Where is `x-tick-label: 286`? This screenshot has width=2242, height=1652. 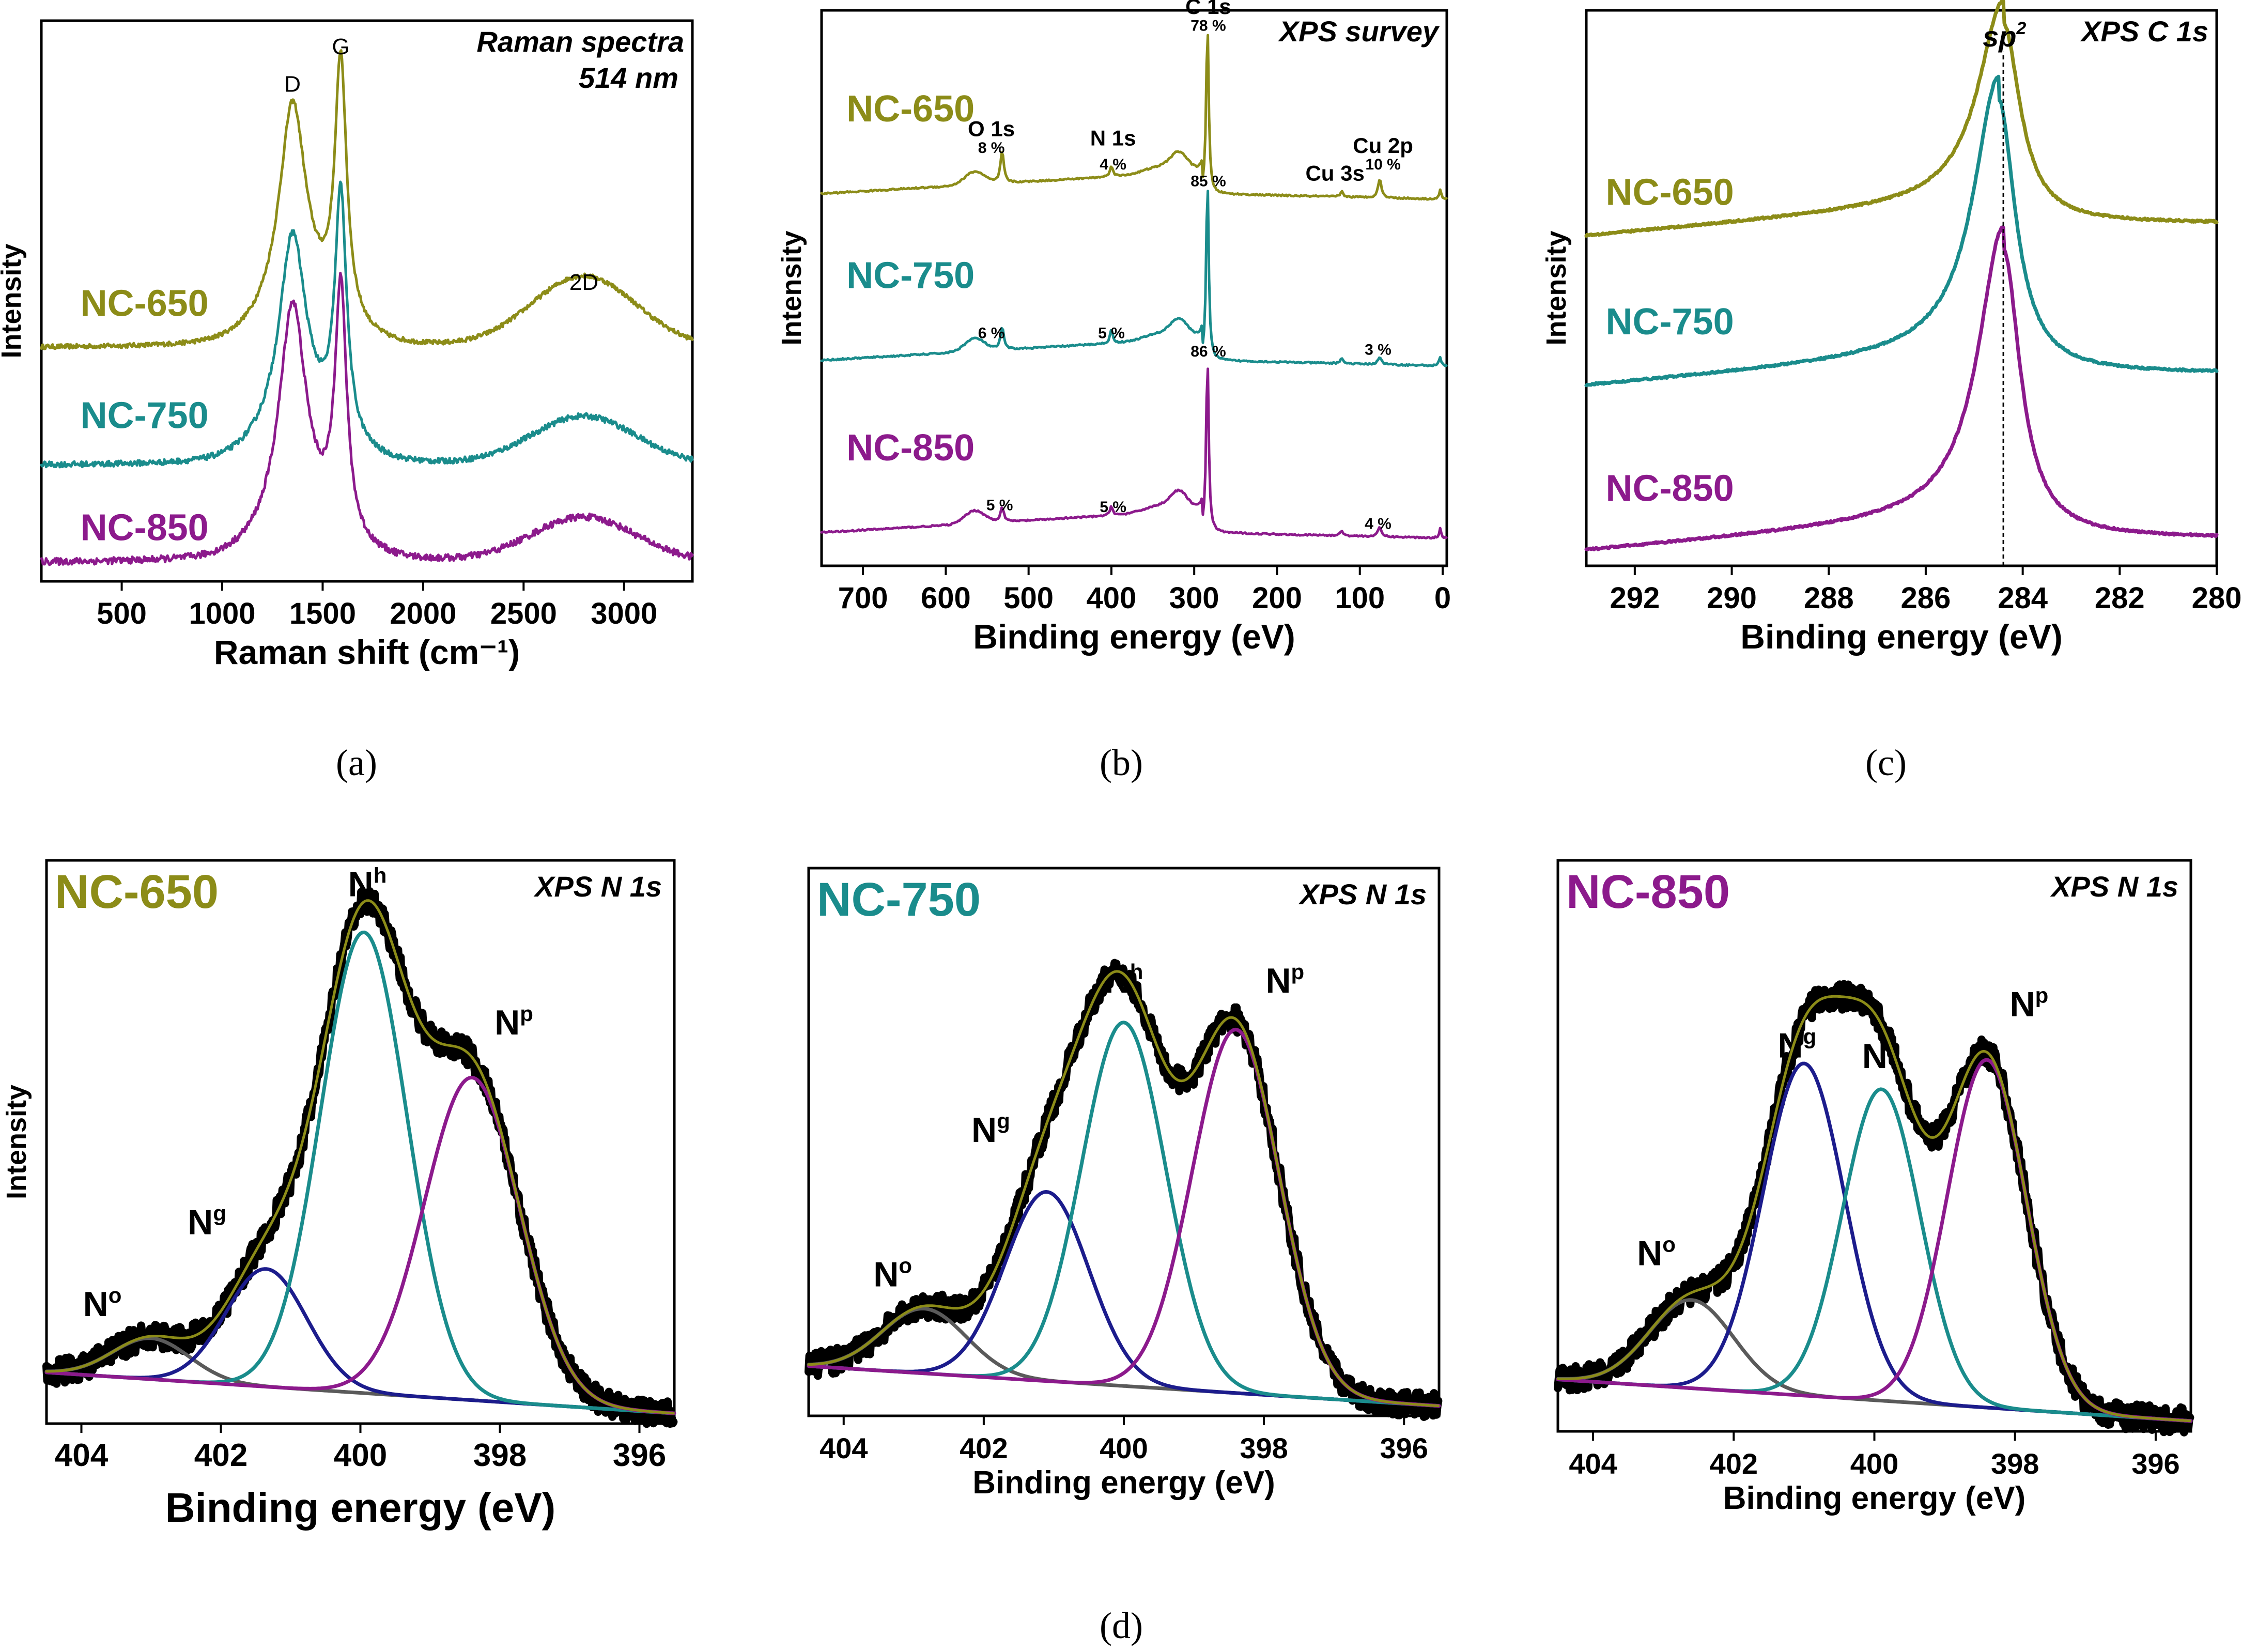 x-tick-label: 286 is located at coordinates (1926, 598).